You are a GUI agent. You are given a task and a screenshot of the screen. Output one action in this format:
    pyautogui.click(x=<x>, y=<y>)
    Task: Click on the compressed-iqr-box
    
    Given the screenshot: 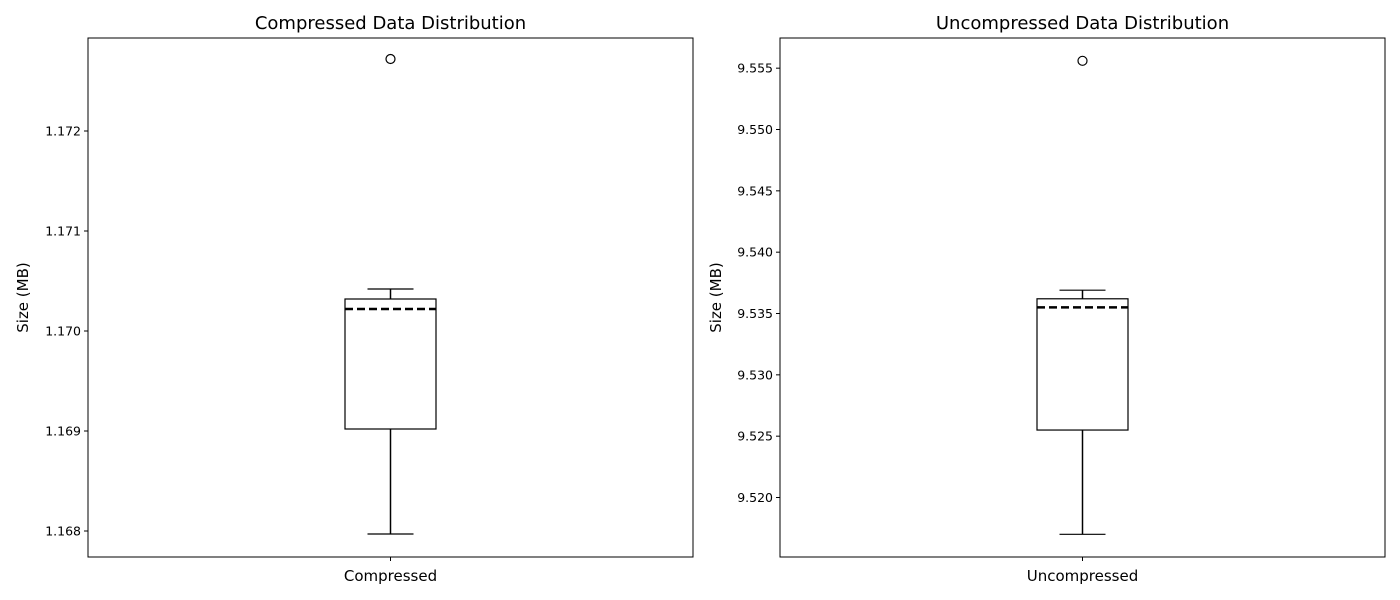 What is the action you would take?
    pyautogui.click(x=390, y=364)
    